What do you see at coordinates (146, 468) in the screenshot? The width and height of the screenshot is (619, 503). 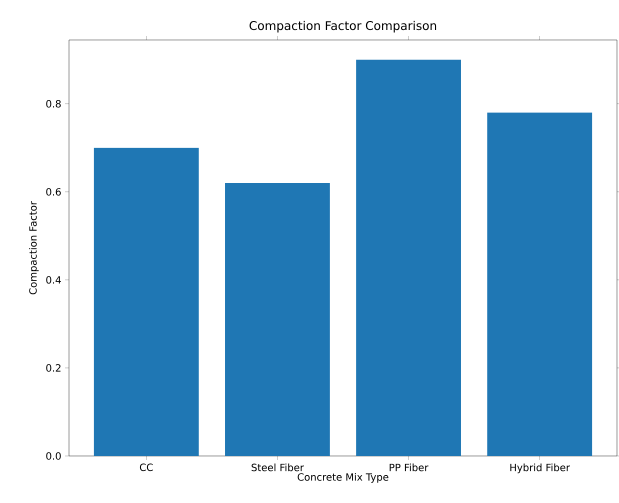 I see `x-tick-label: CC` at bounding box center [146, 468].